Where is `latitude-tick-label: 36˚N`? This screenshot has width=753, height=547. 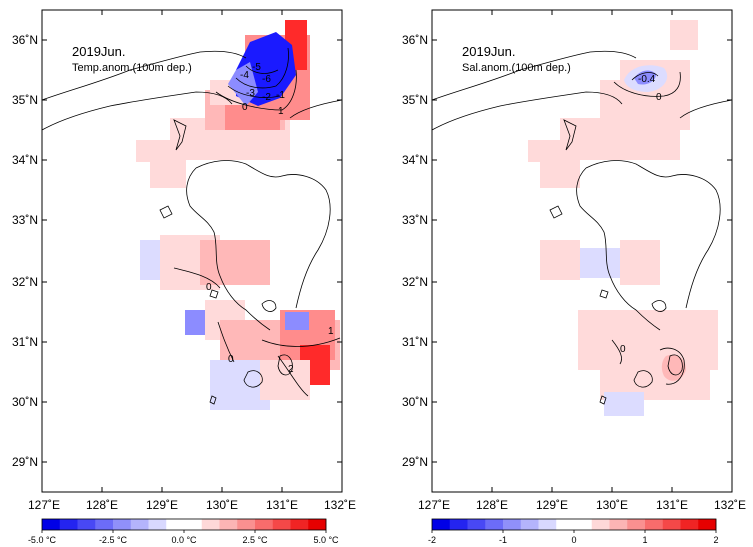 latitude-tick-label: 36˚N is located at coordinates (25, 40).